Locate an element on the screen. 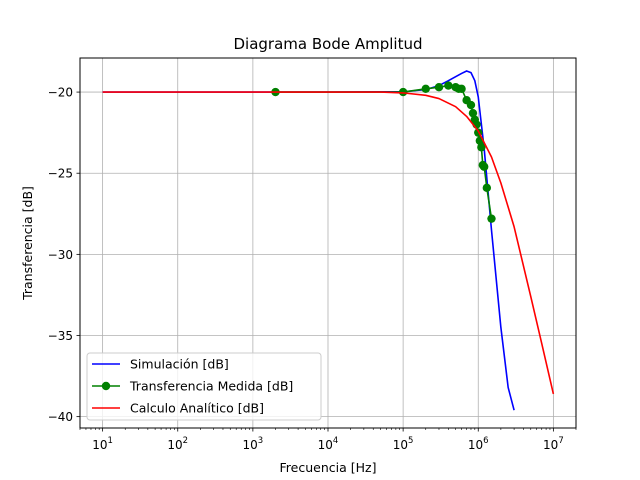 This screenshot has height=480, width=640. legend-box is located at coordinates (204, 386).